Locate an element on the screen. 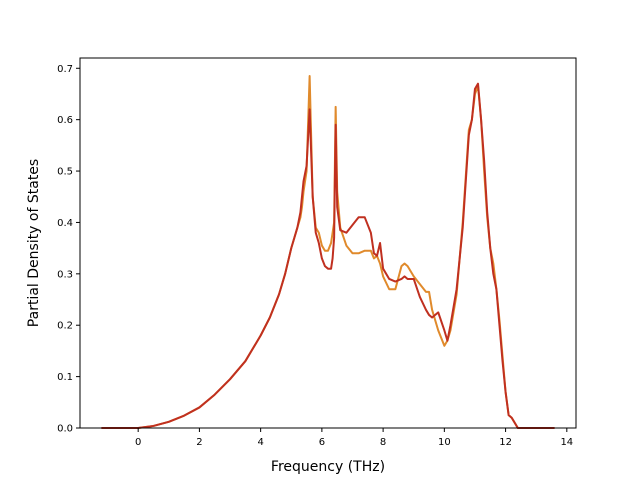 The width and height of the screenshot is (640, 480). y-tick-label: 0.2 is located at coordinates (65, 326).